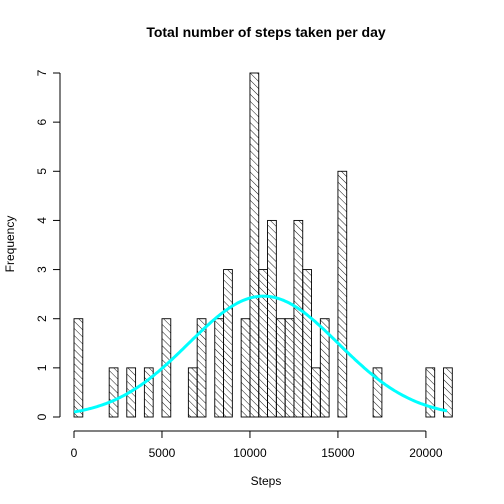  Describe the element at coordinates (74, 453) in the screenshot. I see `x-tick-label: 0` at that location.